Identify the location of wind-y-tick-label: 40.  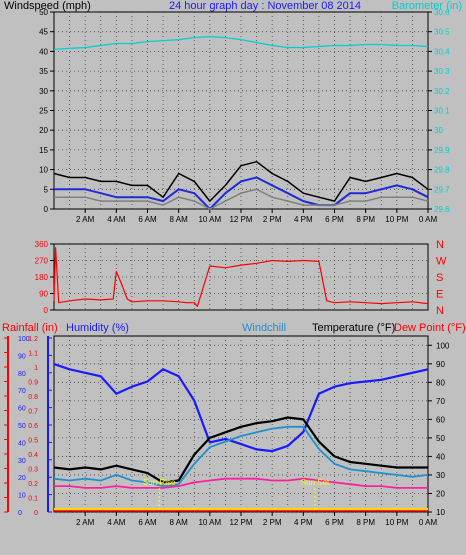
(43, 51).